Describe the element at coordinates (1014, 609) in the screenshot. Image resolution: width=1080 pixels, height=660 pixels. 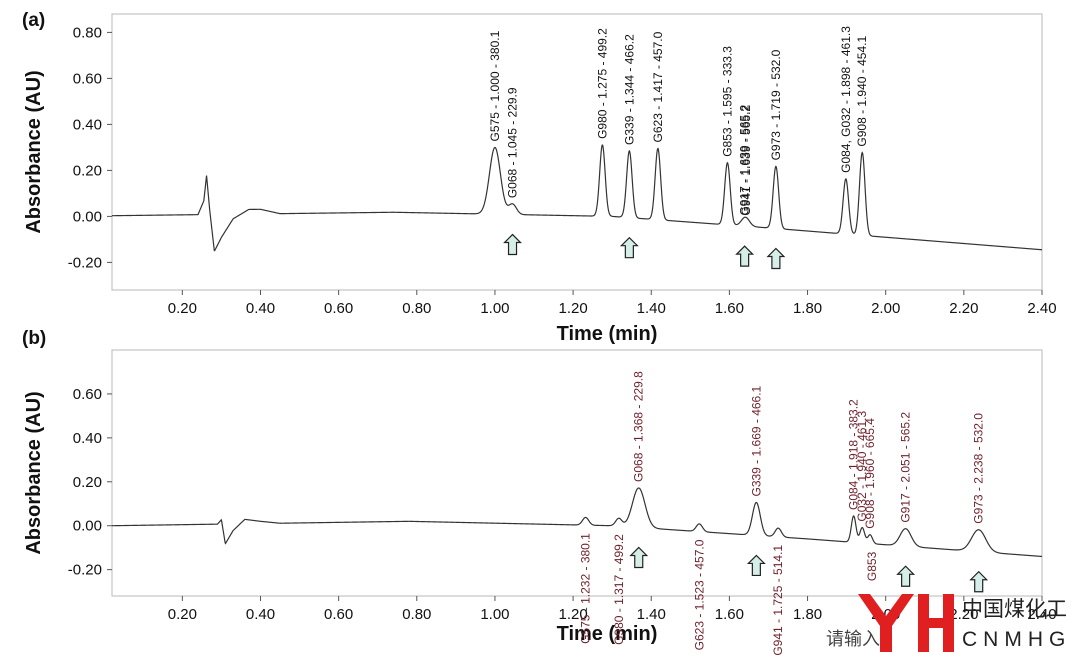
I see `watermark-cn: 中国煤化工` at that location.